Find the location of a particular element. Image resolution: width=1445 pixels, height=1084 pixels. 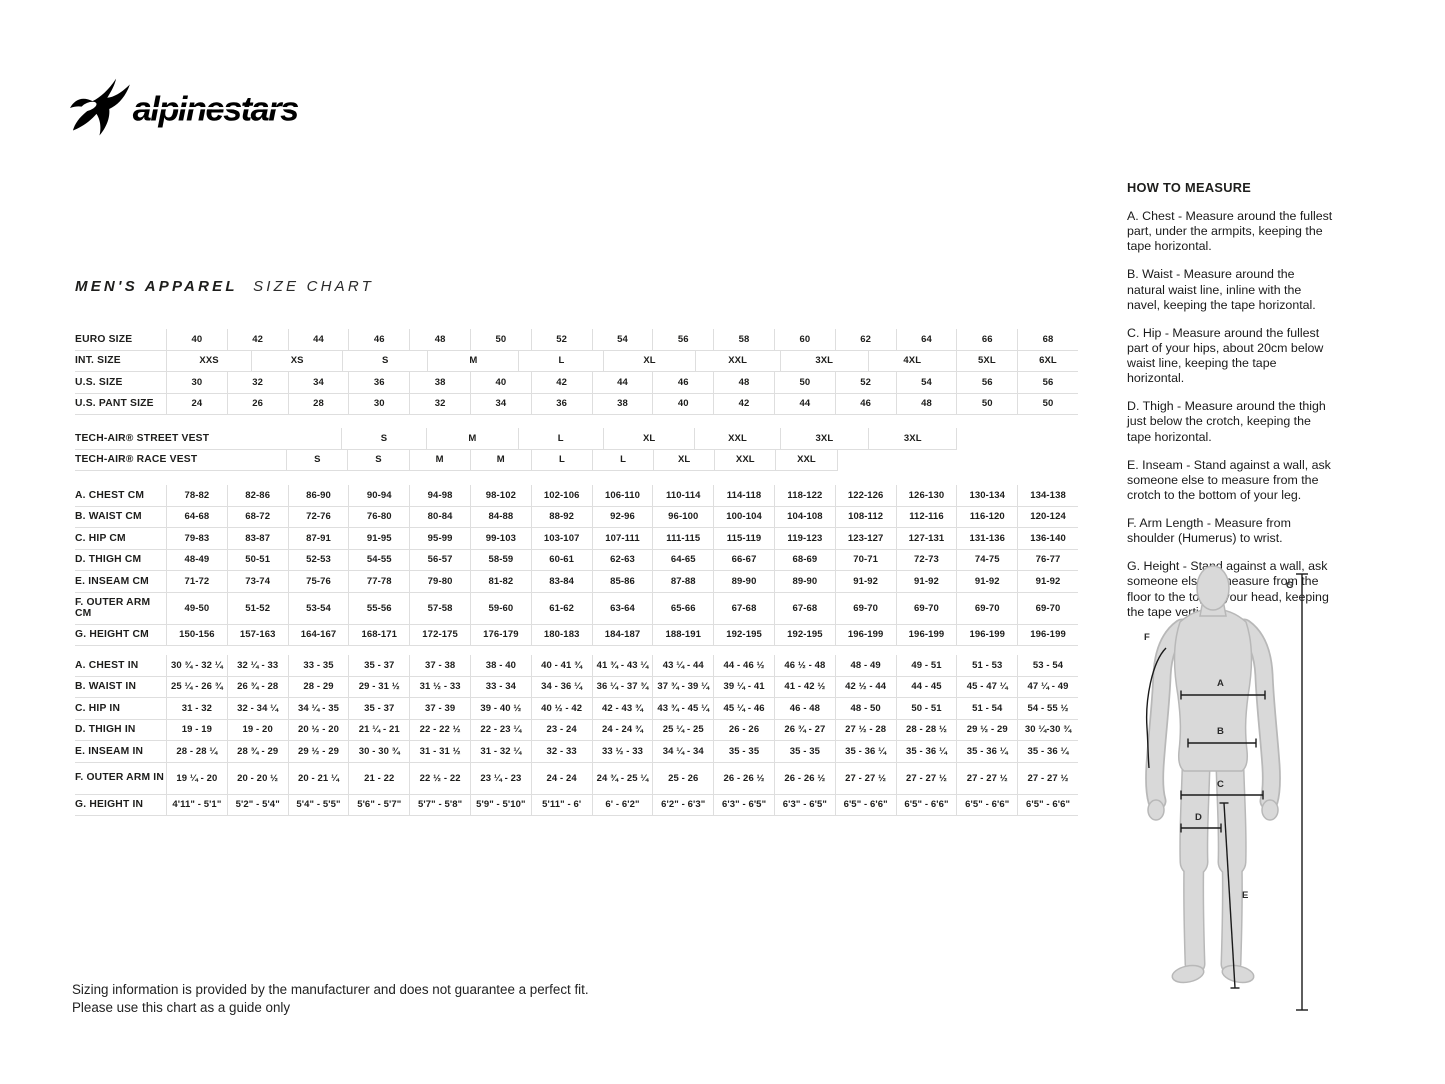

waist-line-B is located at coordinates (1222, 743).